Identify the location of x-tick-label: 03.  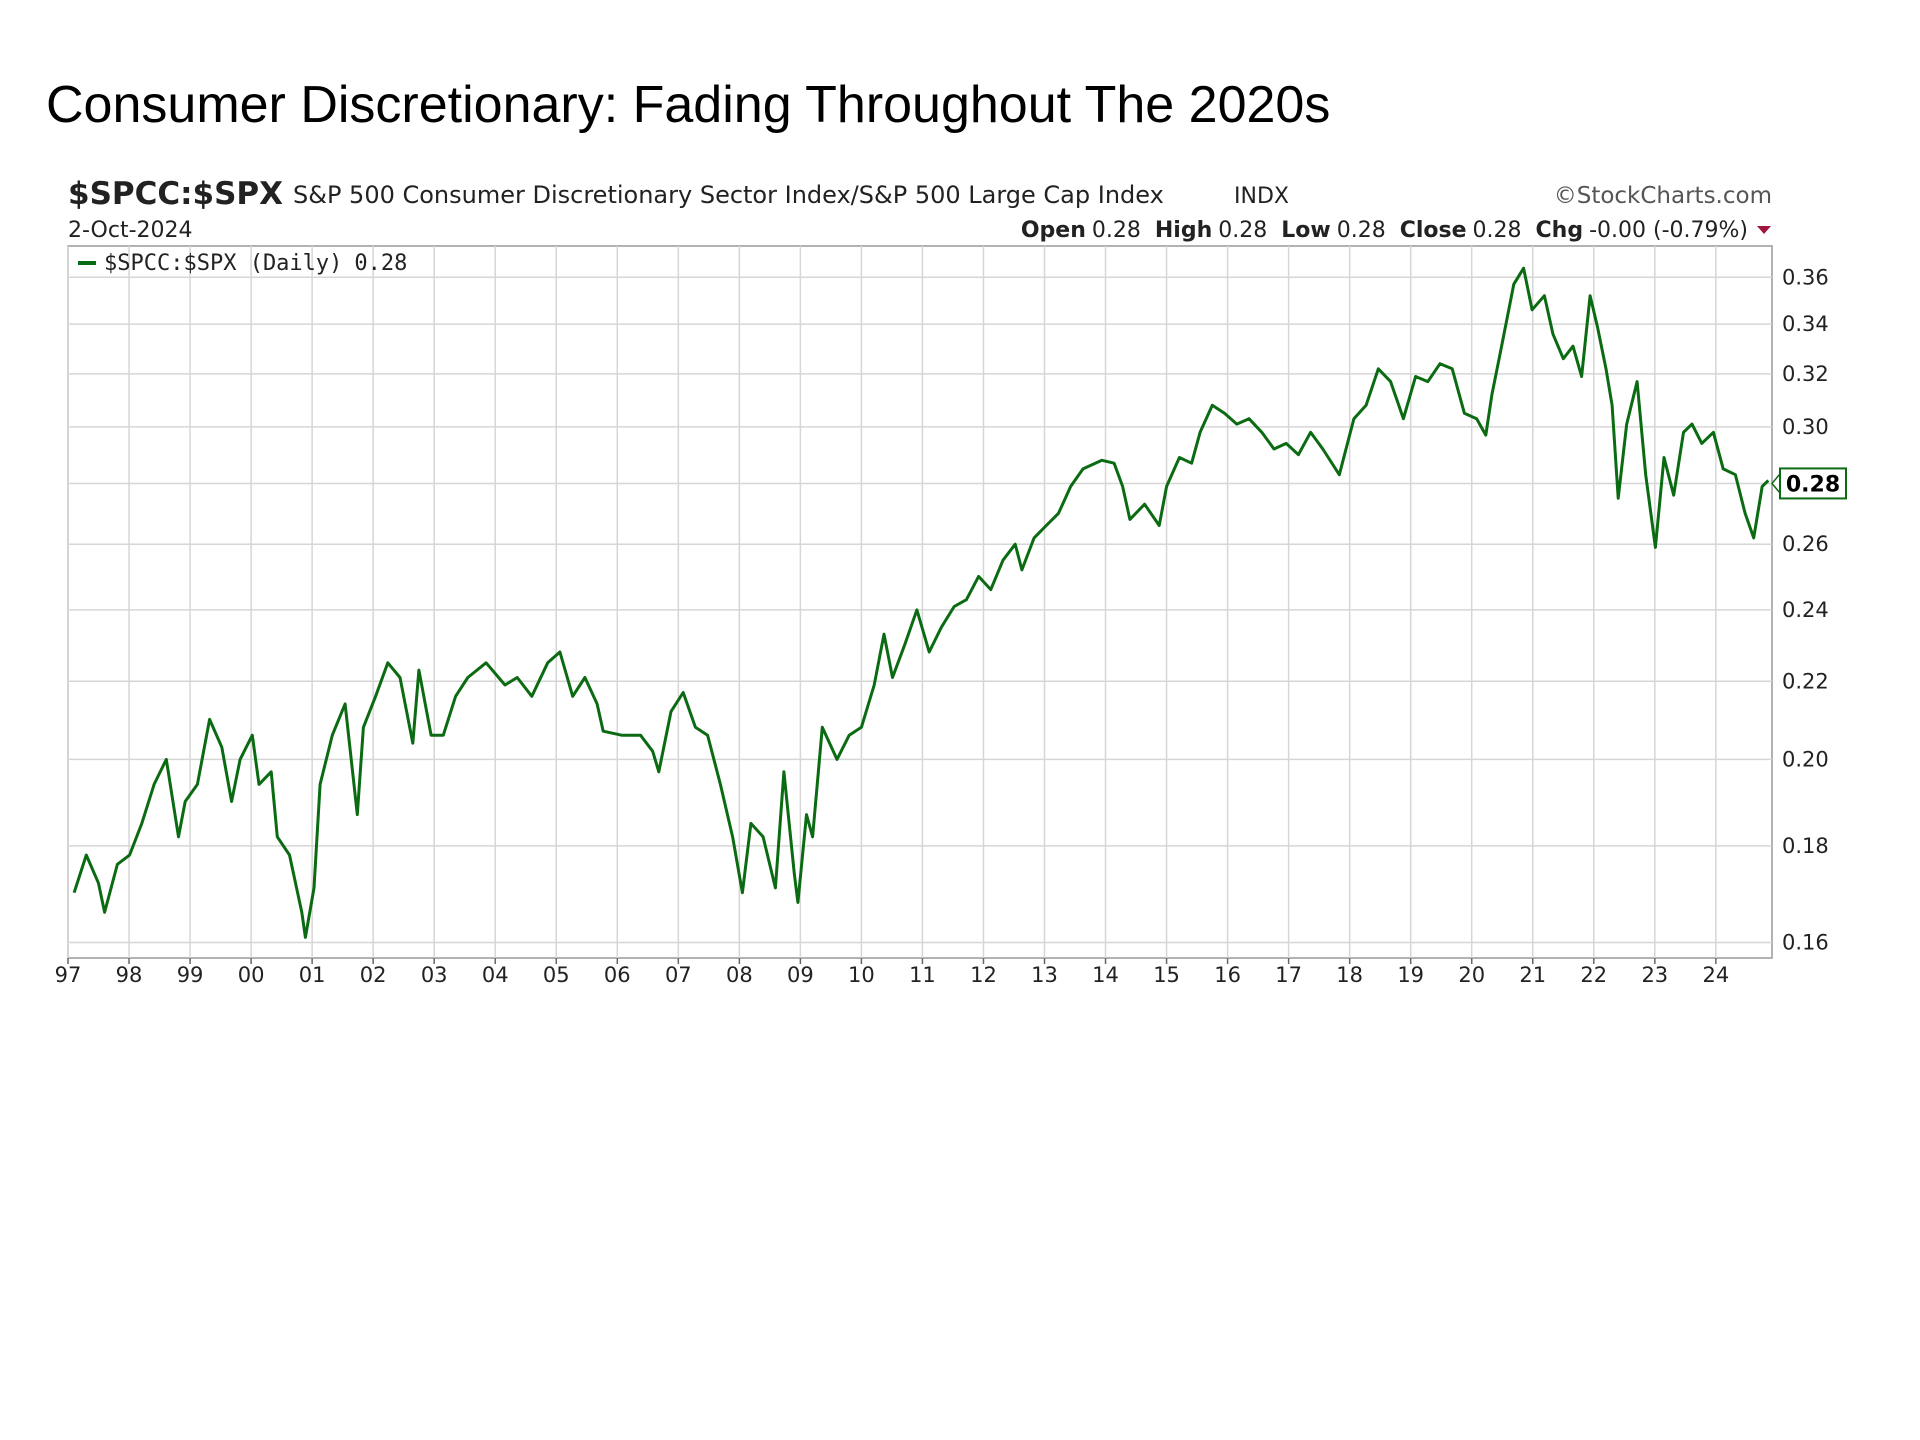
(434, 975).